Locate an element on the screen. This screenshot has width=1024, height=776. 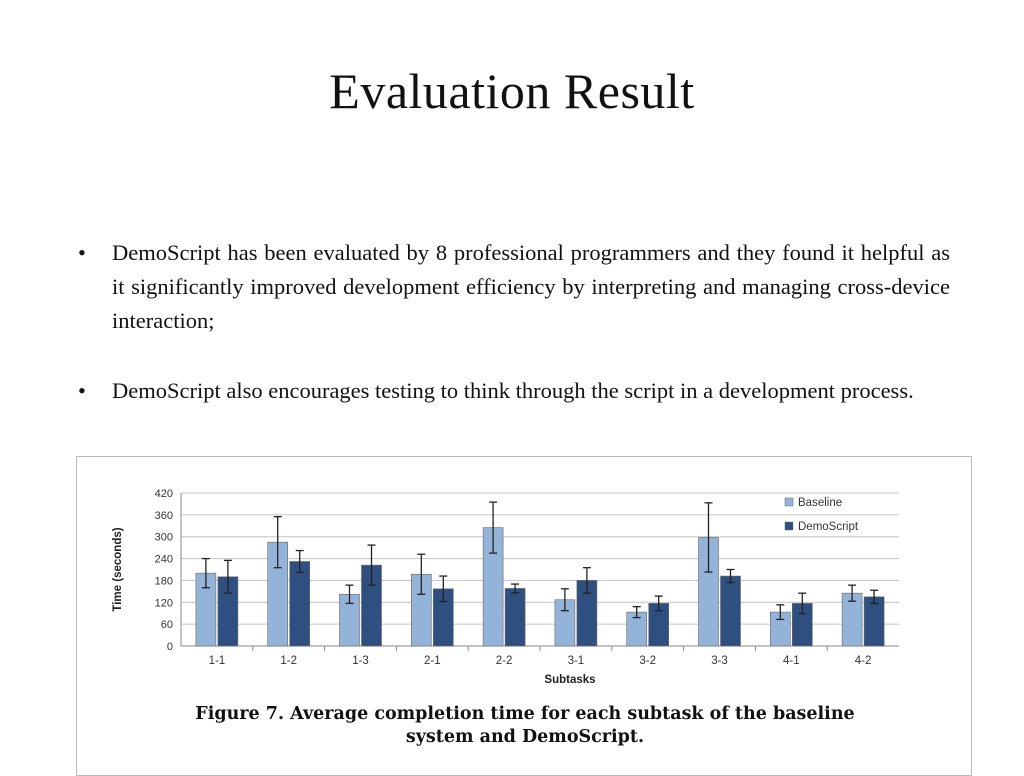
legend-label: DemoScript is located at coordinates (828, 527).